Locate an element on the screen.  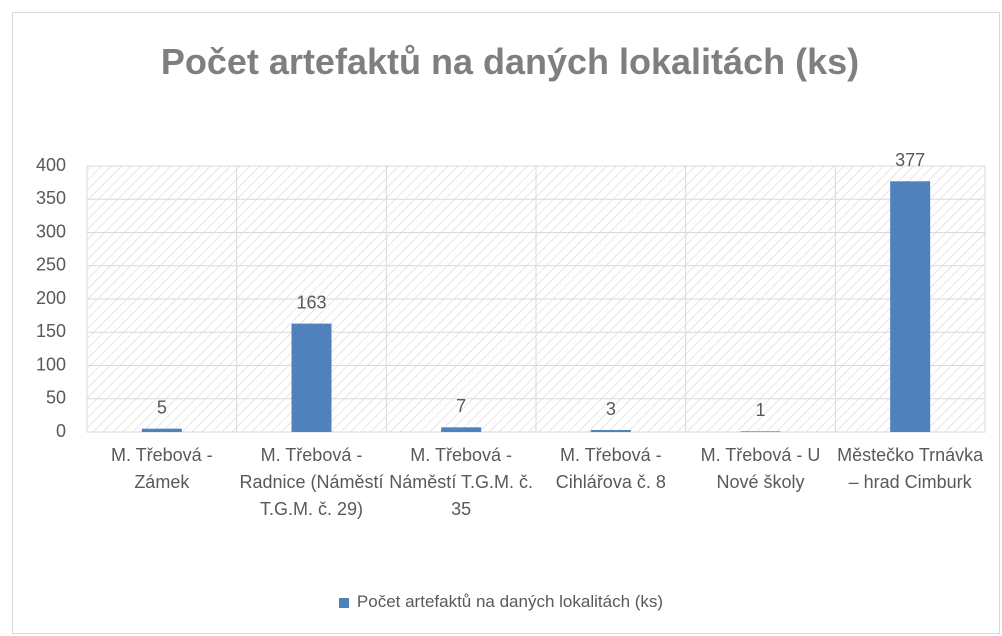
data-label: 3 is located at coordinates (611, 409).